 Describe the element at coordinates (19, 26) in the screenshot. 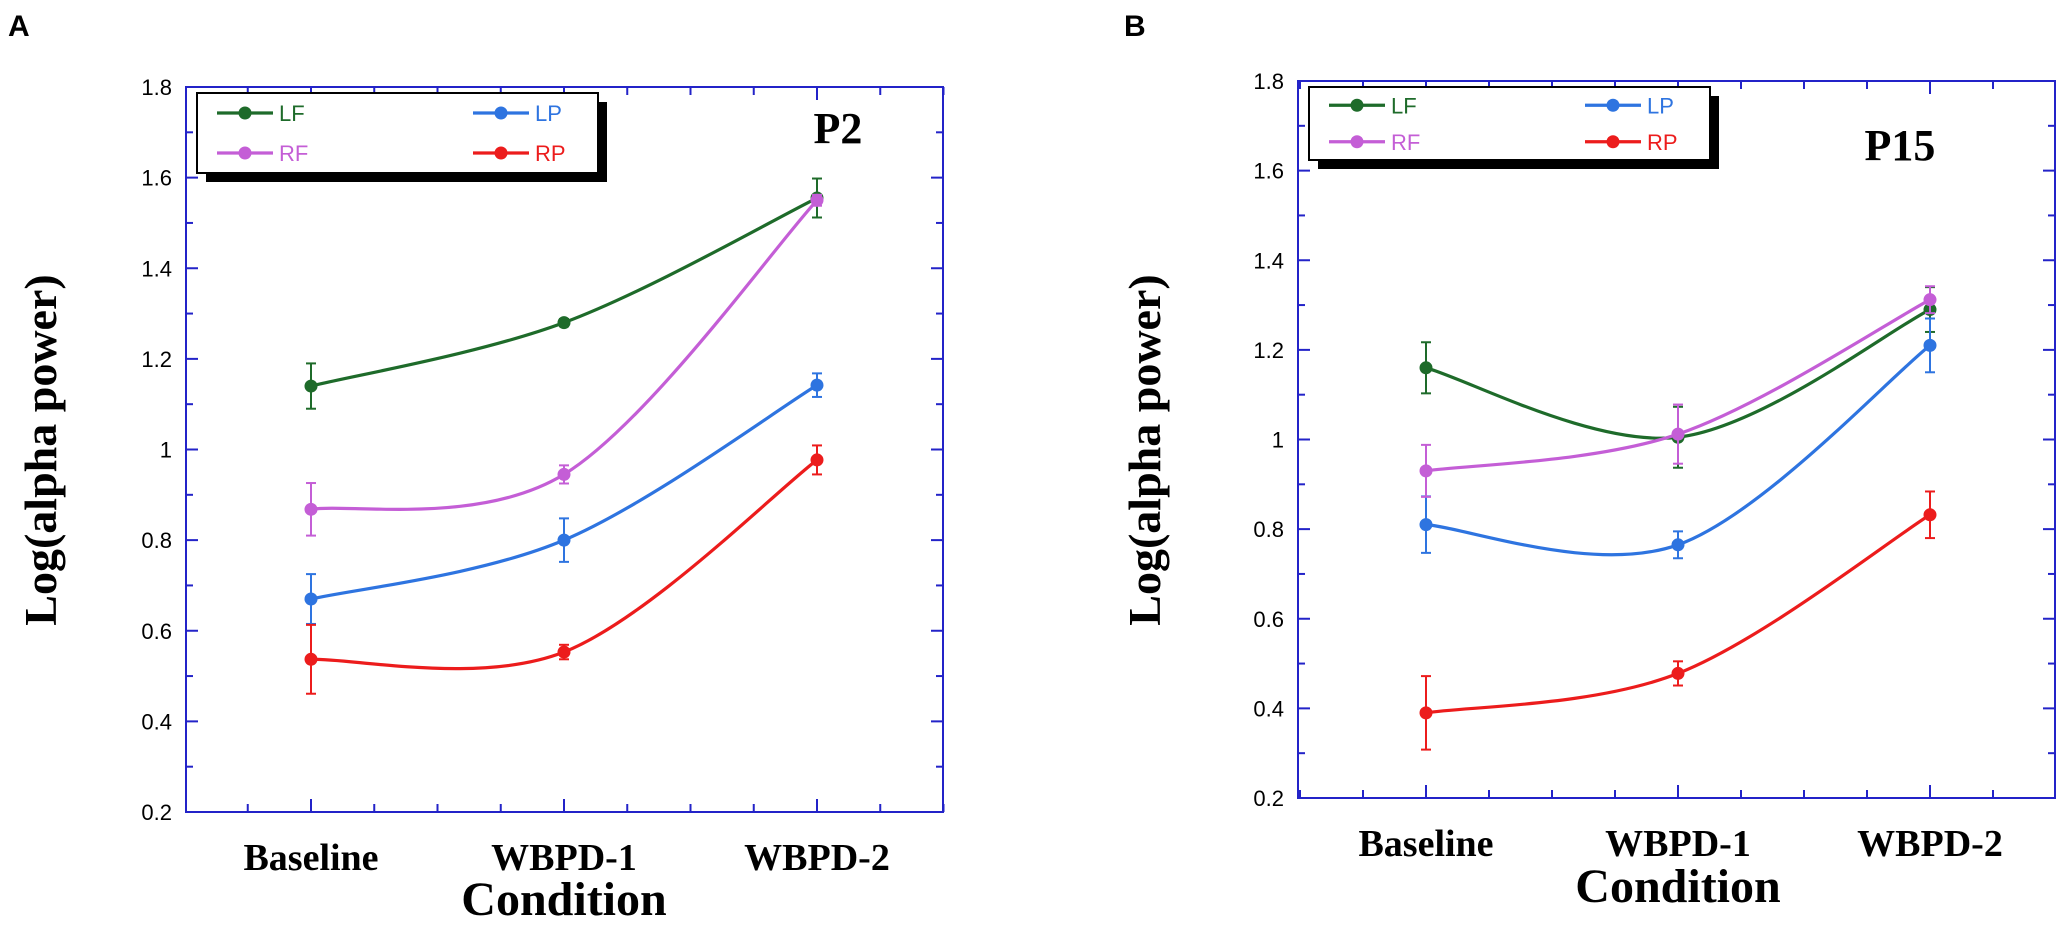

I see `panel-letter: A` at that location.